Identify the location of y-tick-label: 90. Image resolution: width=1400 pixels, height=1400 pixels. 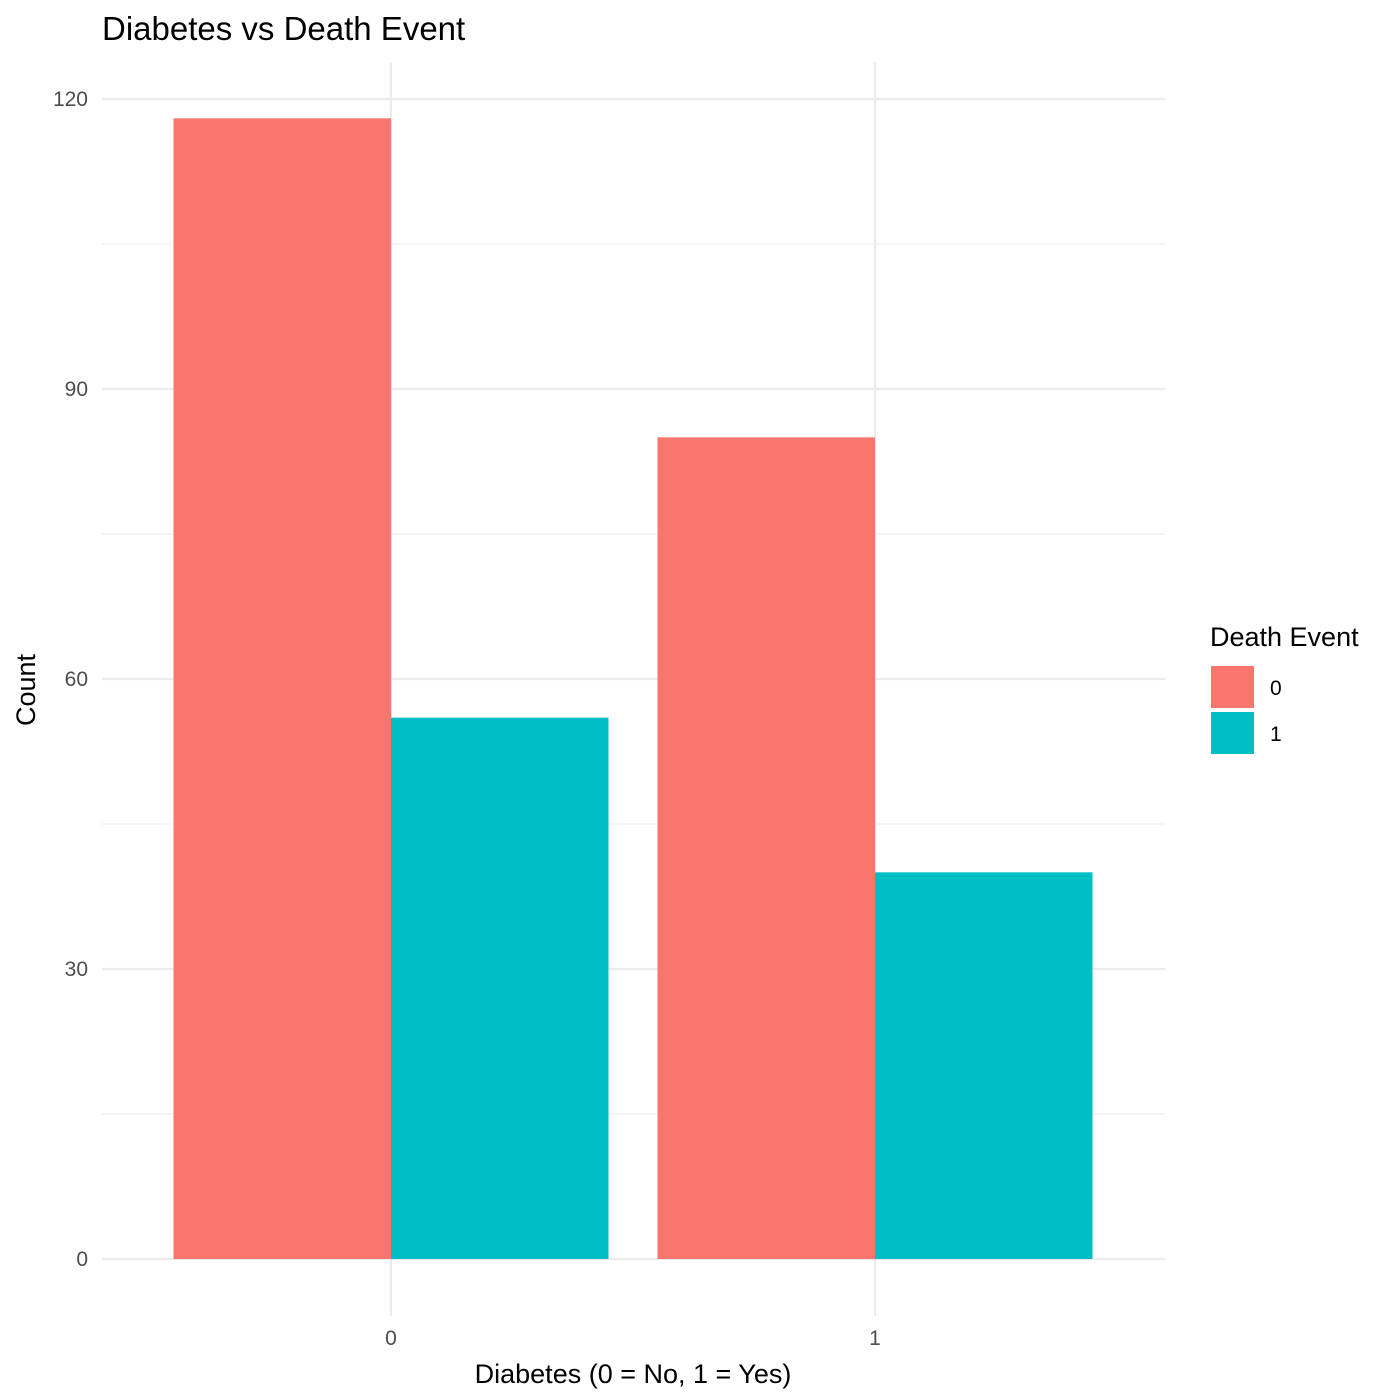
(76, 389).